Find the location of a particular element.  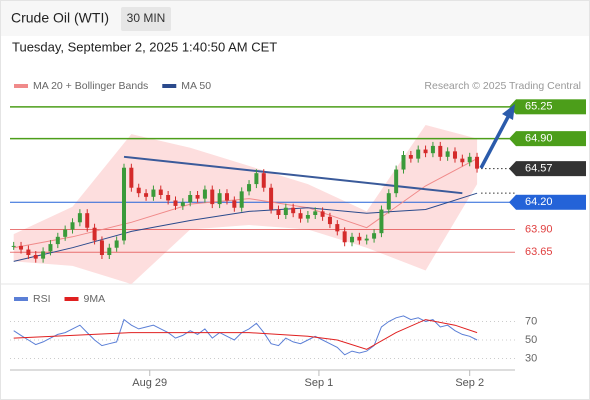

watermark: Research © 2025 Trading Central is located at coordinates (502, 86).